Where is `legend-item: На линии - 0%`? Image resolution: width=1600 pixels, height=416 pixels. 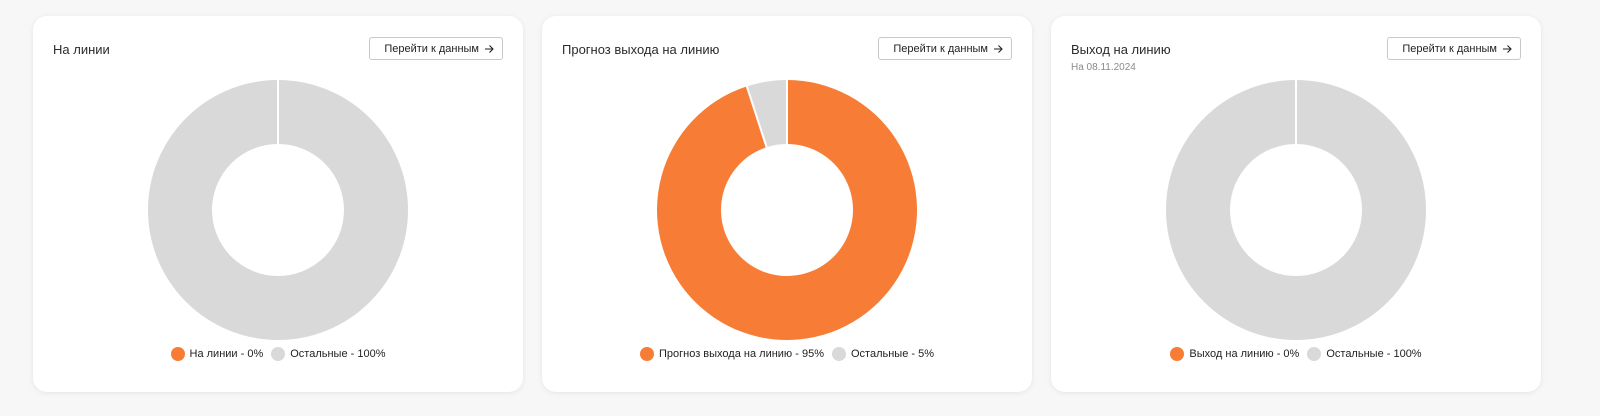
legend-item: На линии - 0% is located at coordinates (217, 354).